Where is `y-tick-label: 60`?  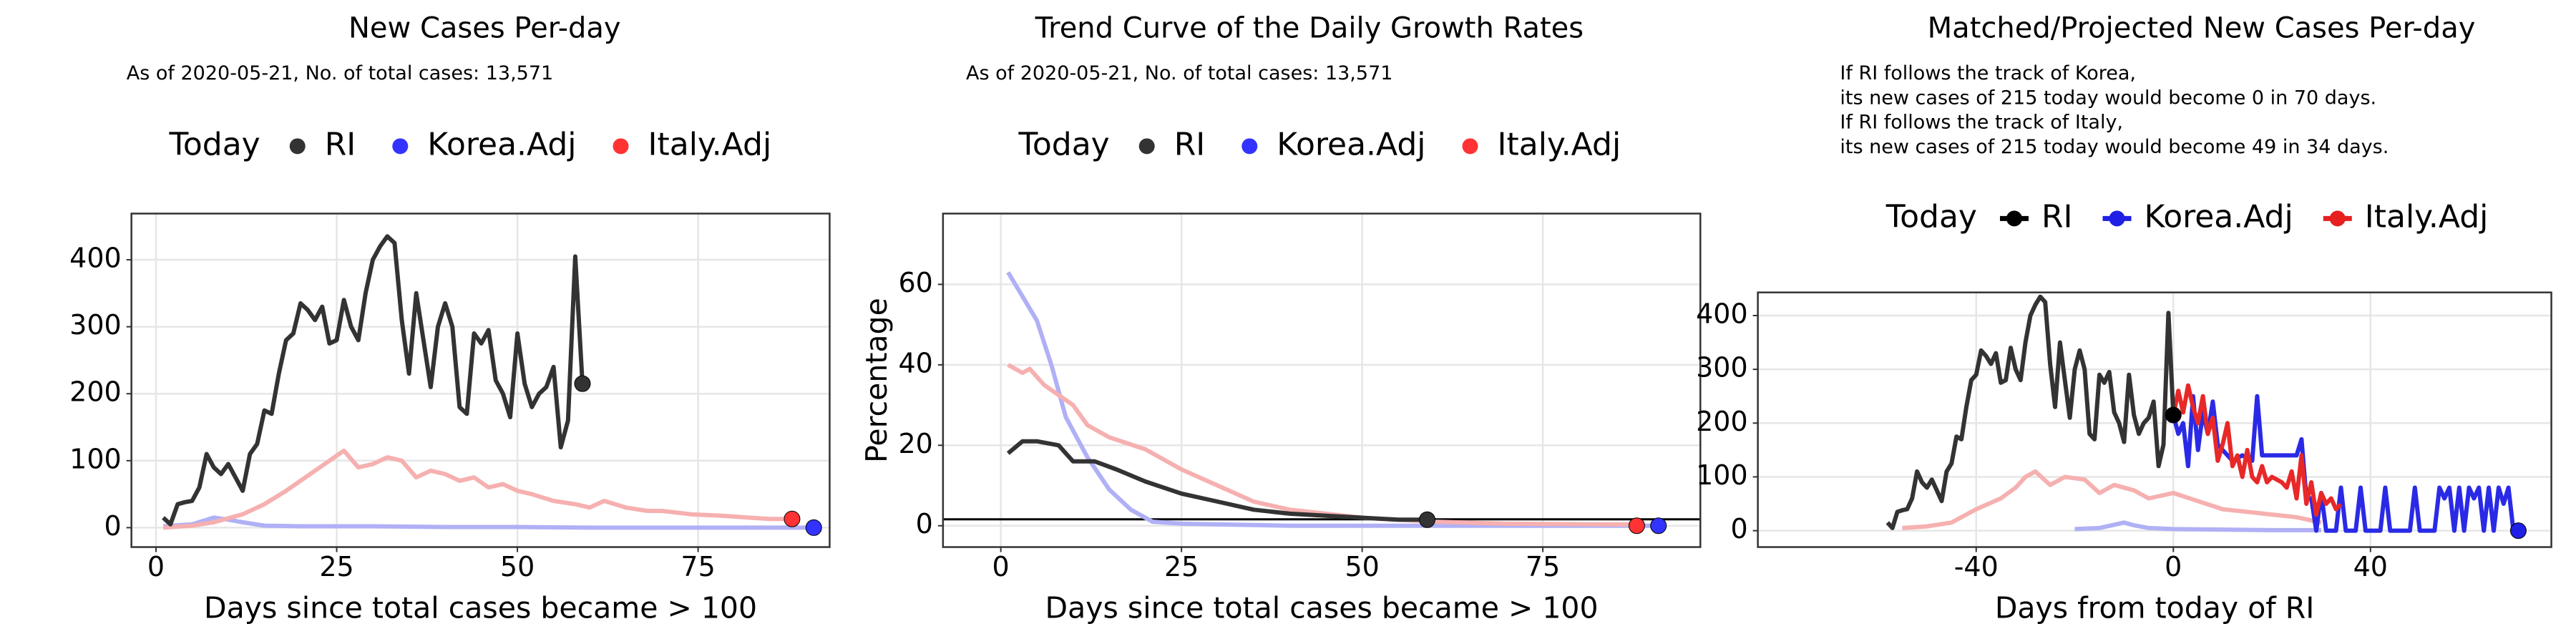 y-tick-label: 60 is located at coordinates (915, 282).